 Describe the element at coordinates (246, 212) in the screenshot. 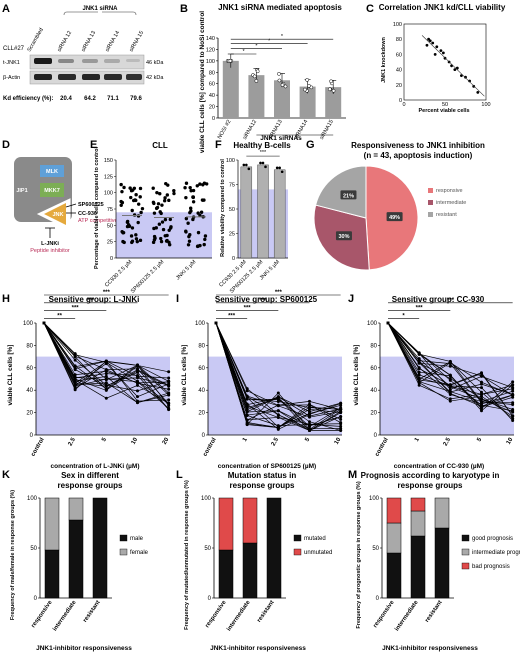

I see `bar` at that location.